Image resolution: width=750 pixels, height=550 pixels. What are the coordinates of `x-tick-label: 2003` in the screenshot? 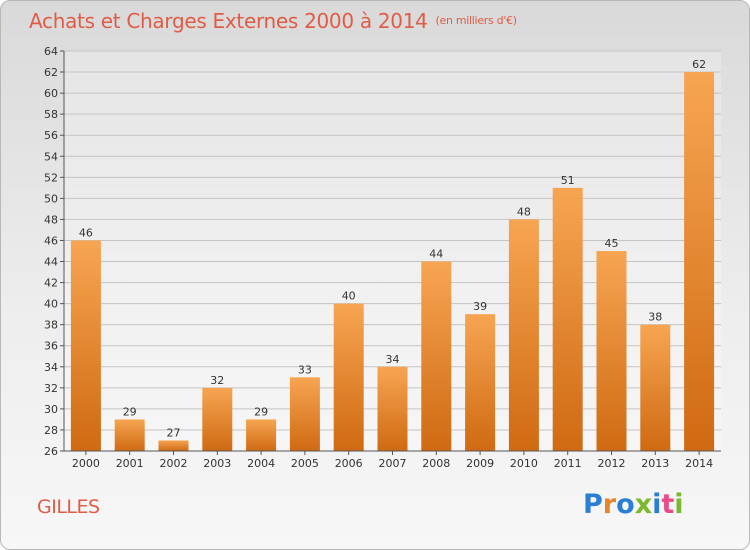 It's located at (217, 463).